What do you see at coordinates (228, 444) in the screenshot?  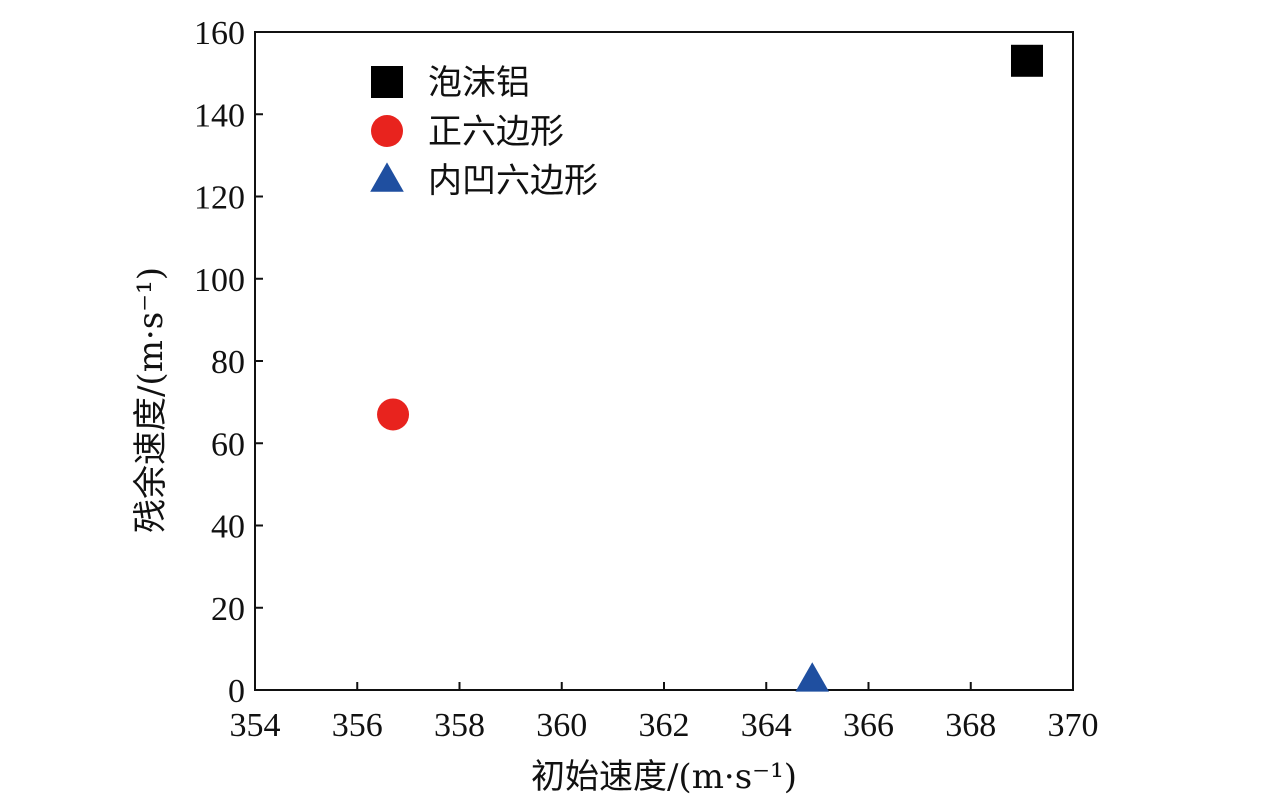 I see `y-tick-label: 60` at bounding box center [228, 444].